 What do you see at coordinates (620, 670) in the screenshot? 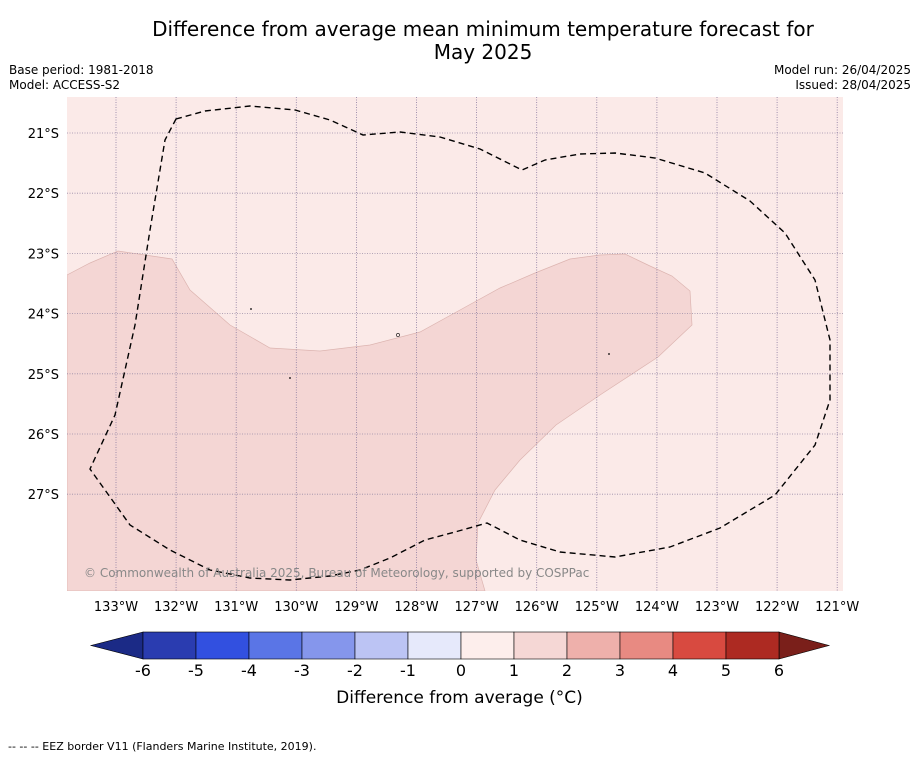
I see `colorbar-tick-label: 3` at bounding box center [620, 670].